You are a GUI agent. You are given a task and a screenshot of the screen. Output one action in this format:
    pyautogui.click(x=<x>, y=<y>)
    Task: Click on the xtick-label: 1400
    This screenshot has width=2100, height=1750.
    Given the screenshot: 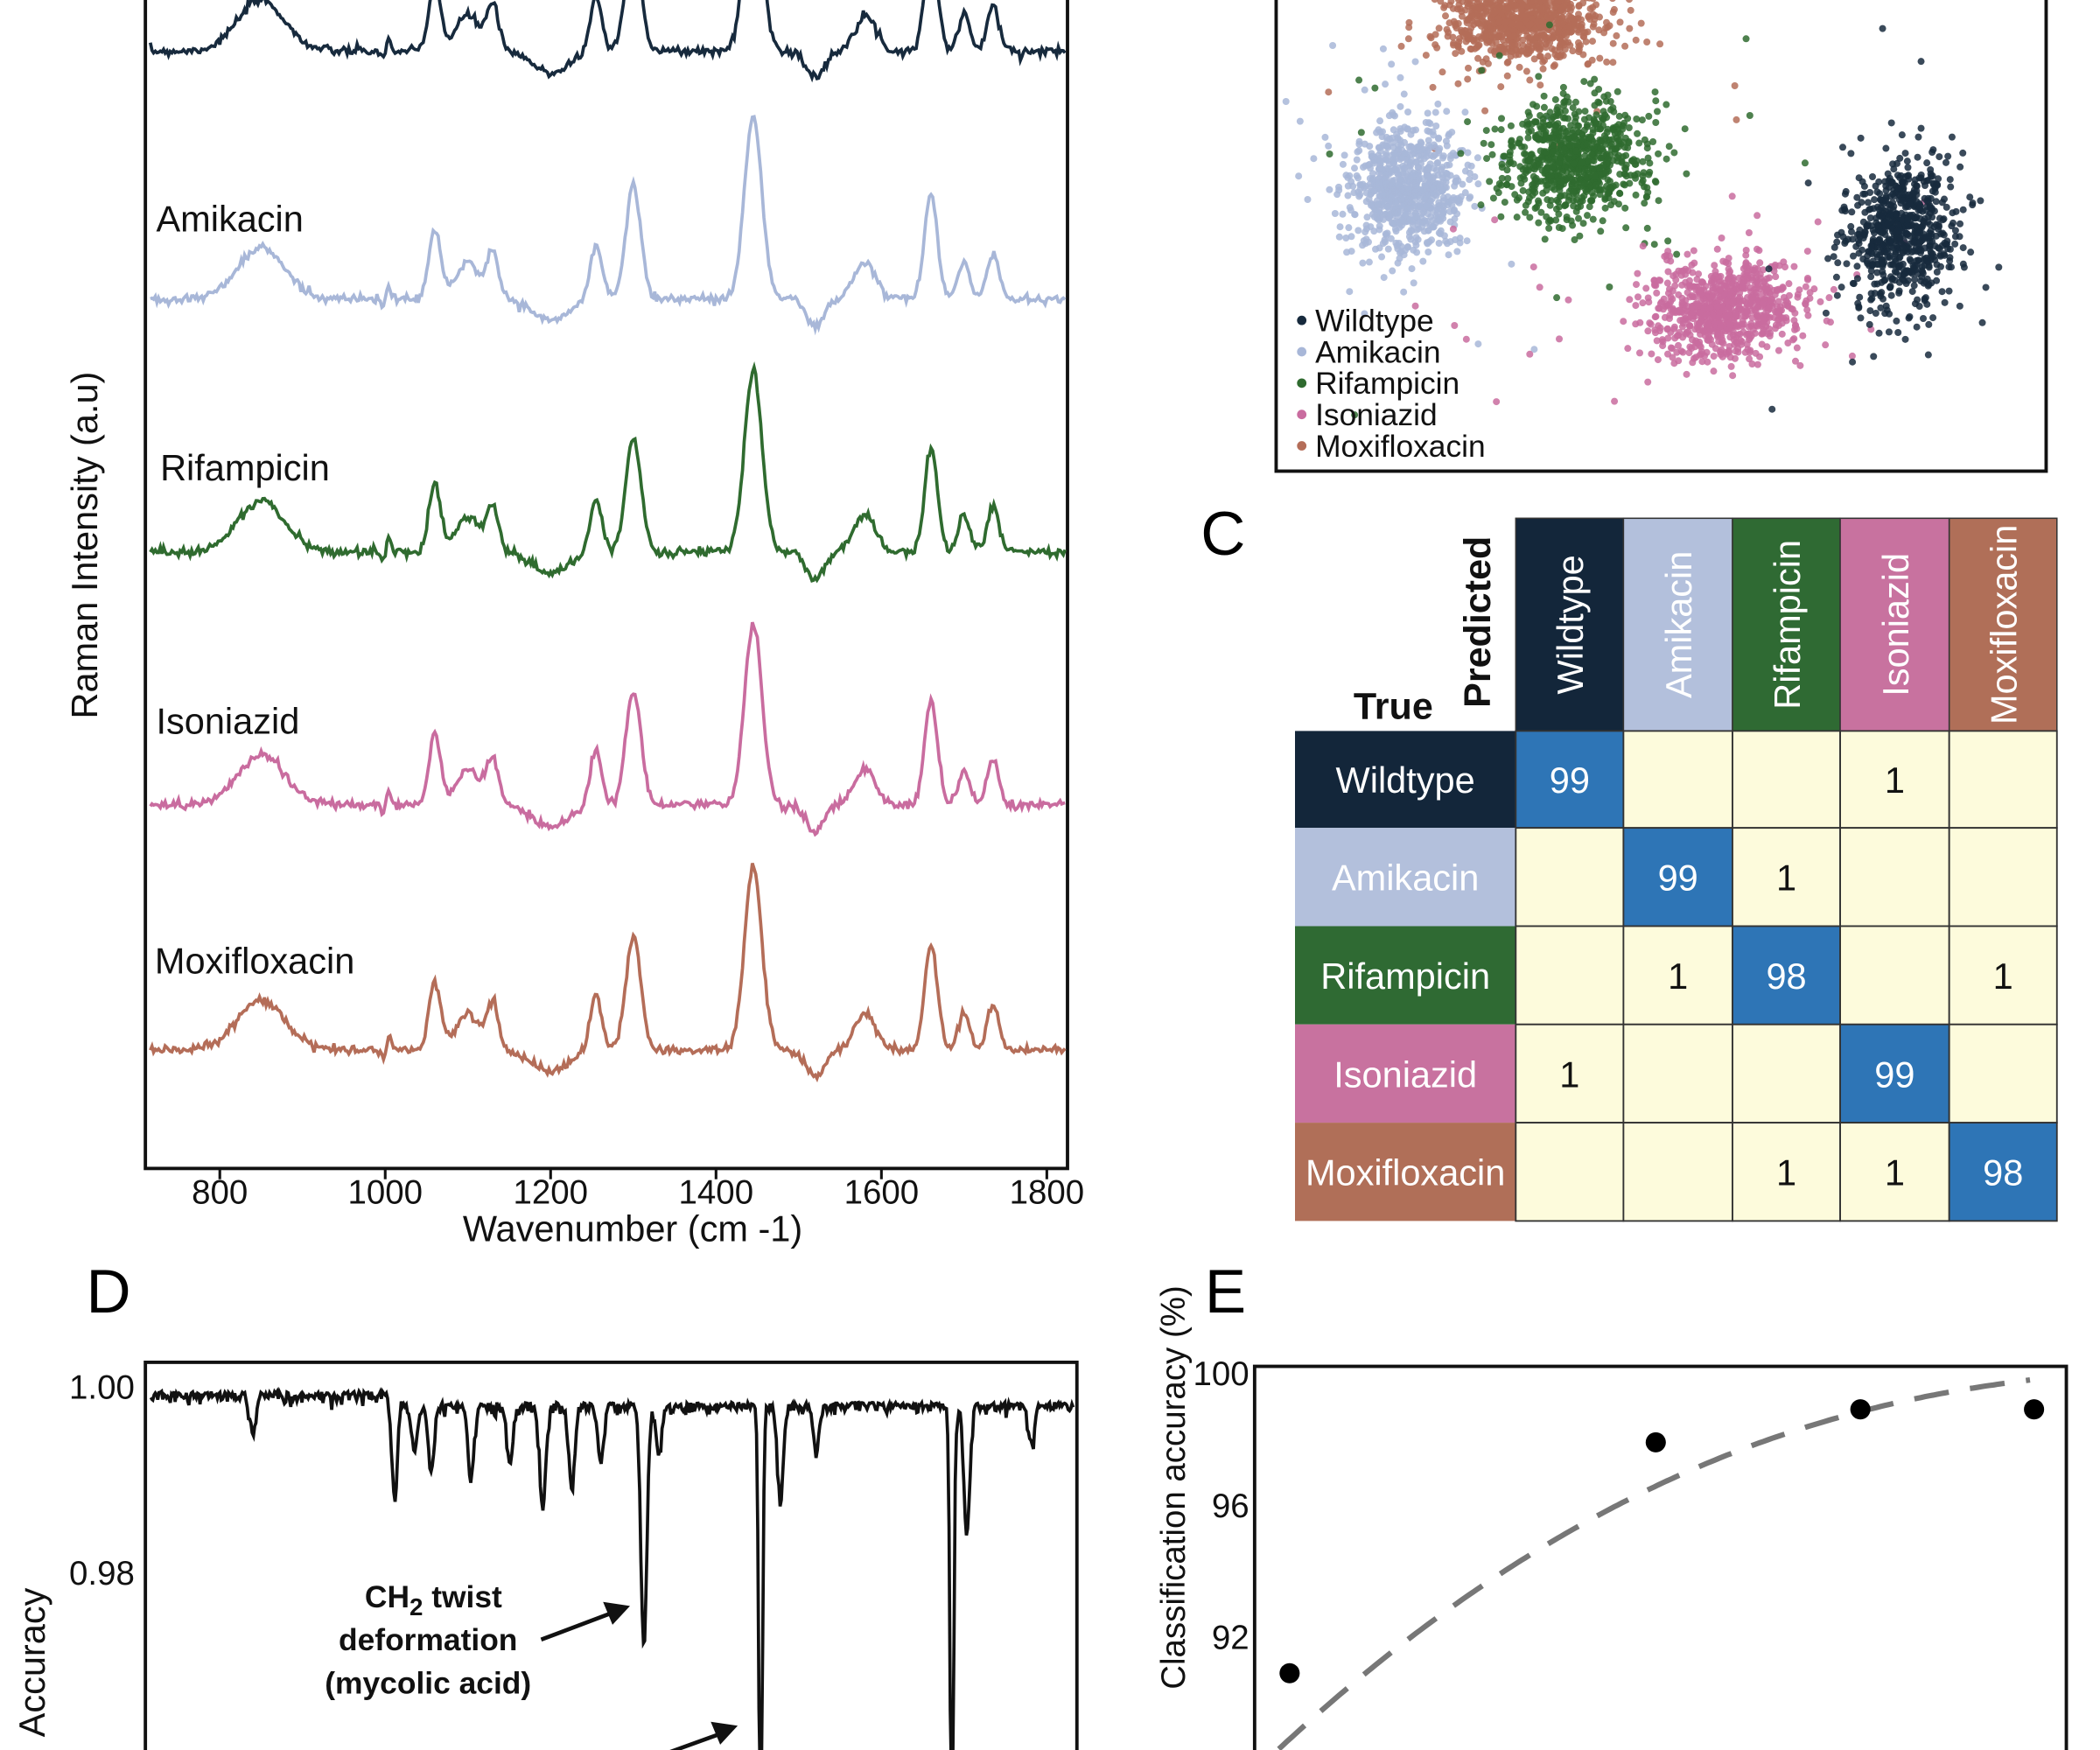 What is the action you would take?
    pyautogui.click(x=716, y=1192)
    